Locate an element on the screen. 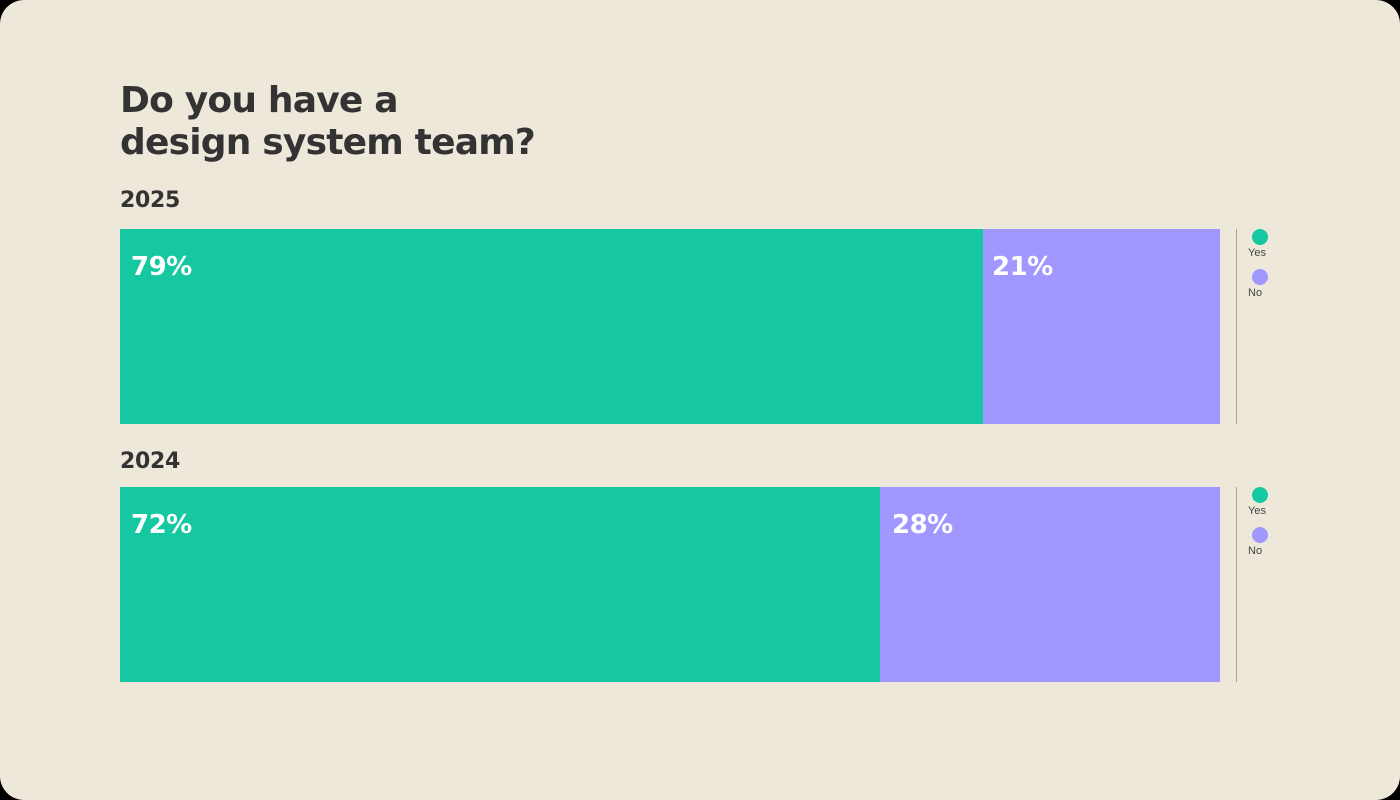  group-label-2025: 2025 is located at coordinates (150, 200).